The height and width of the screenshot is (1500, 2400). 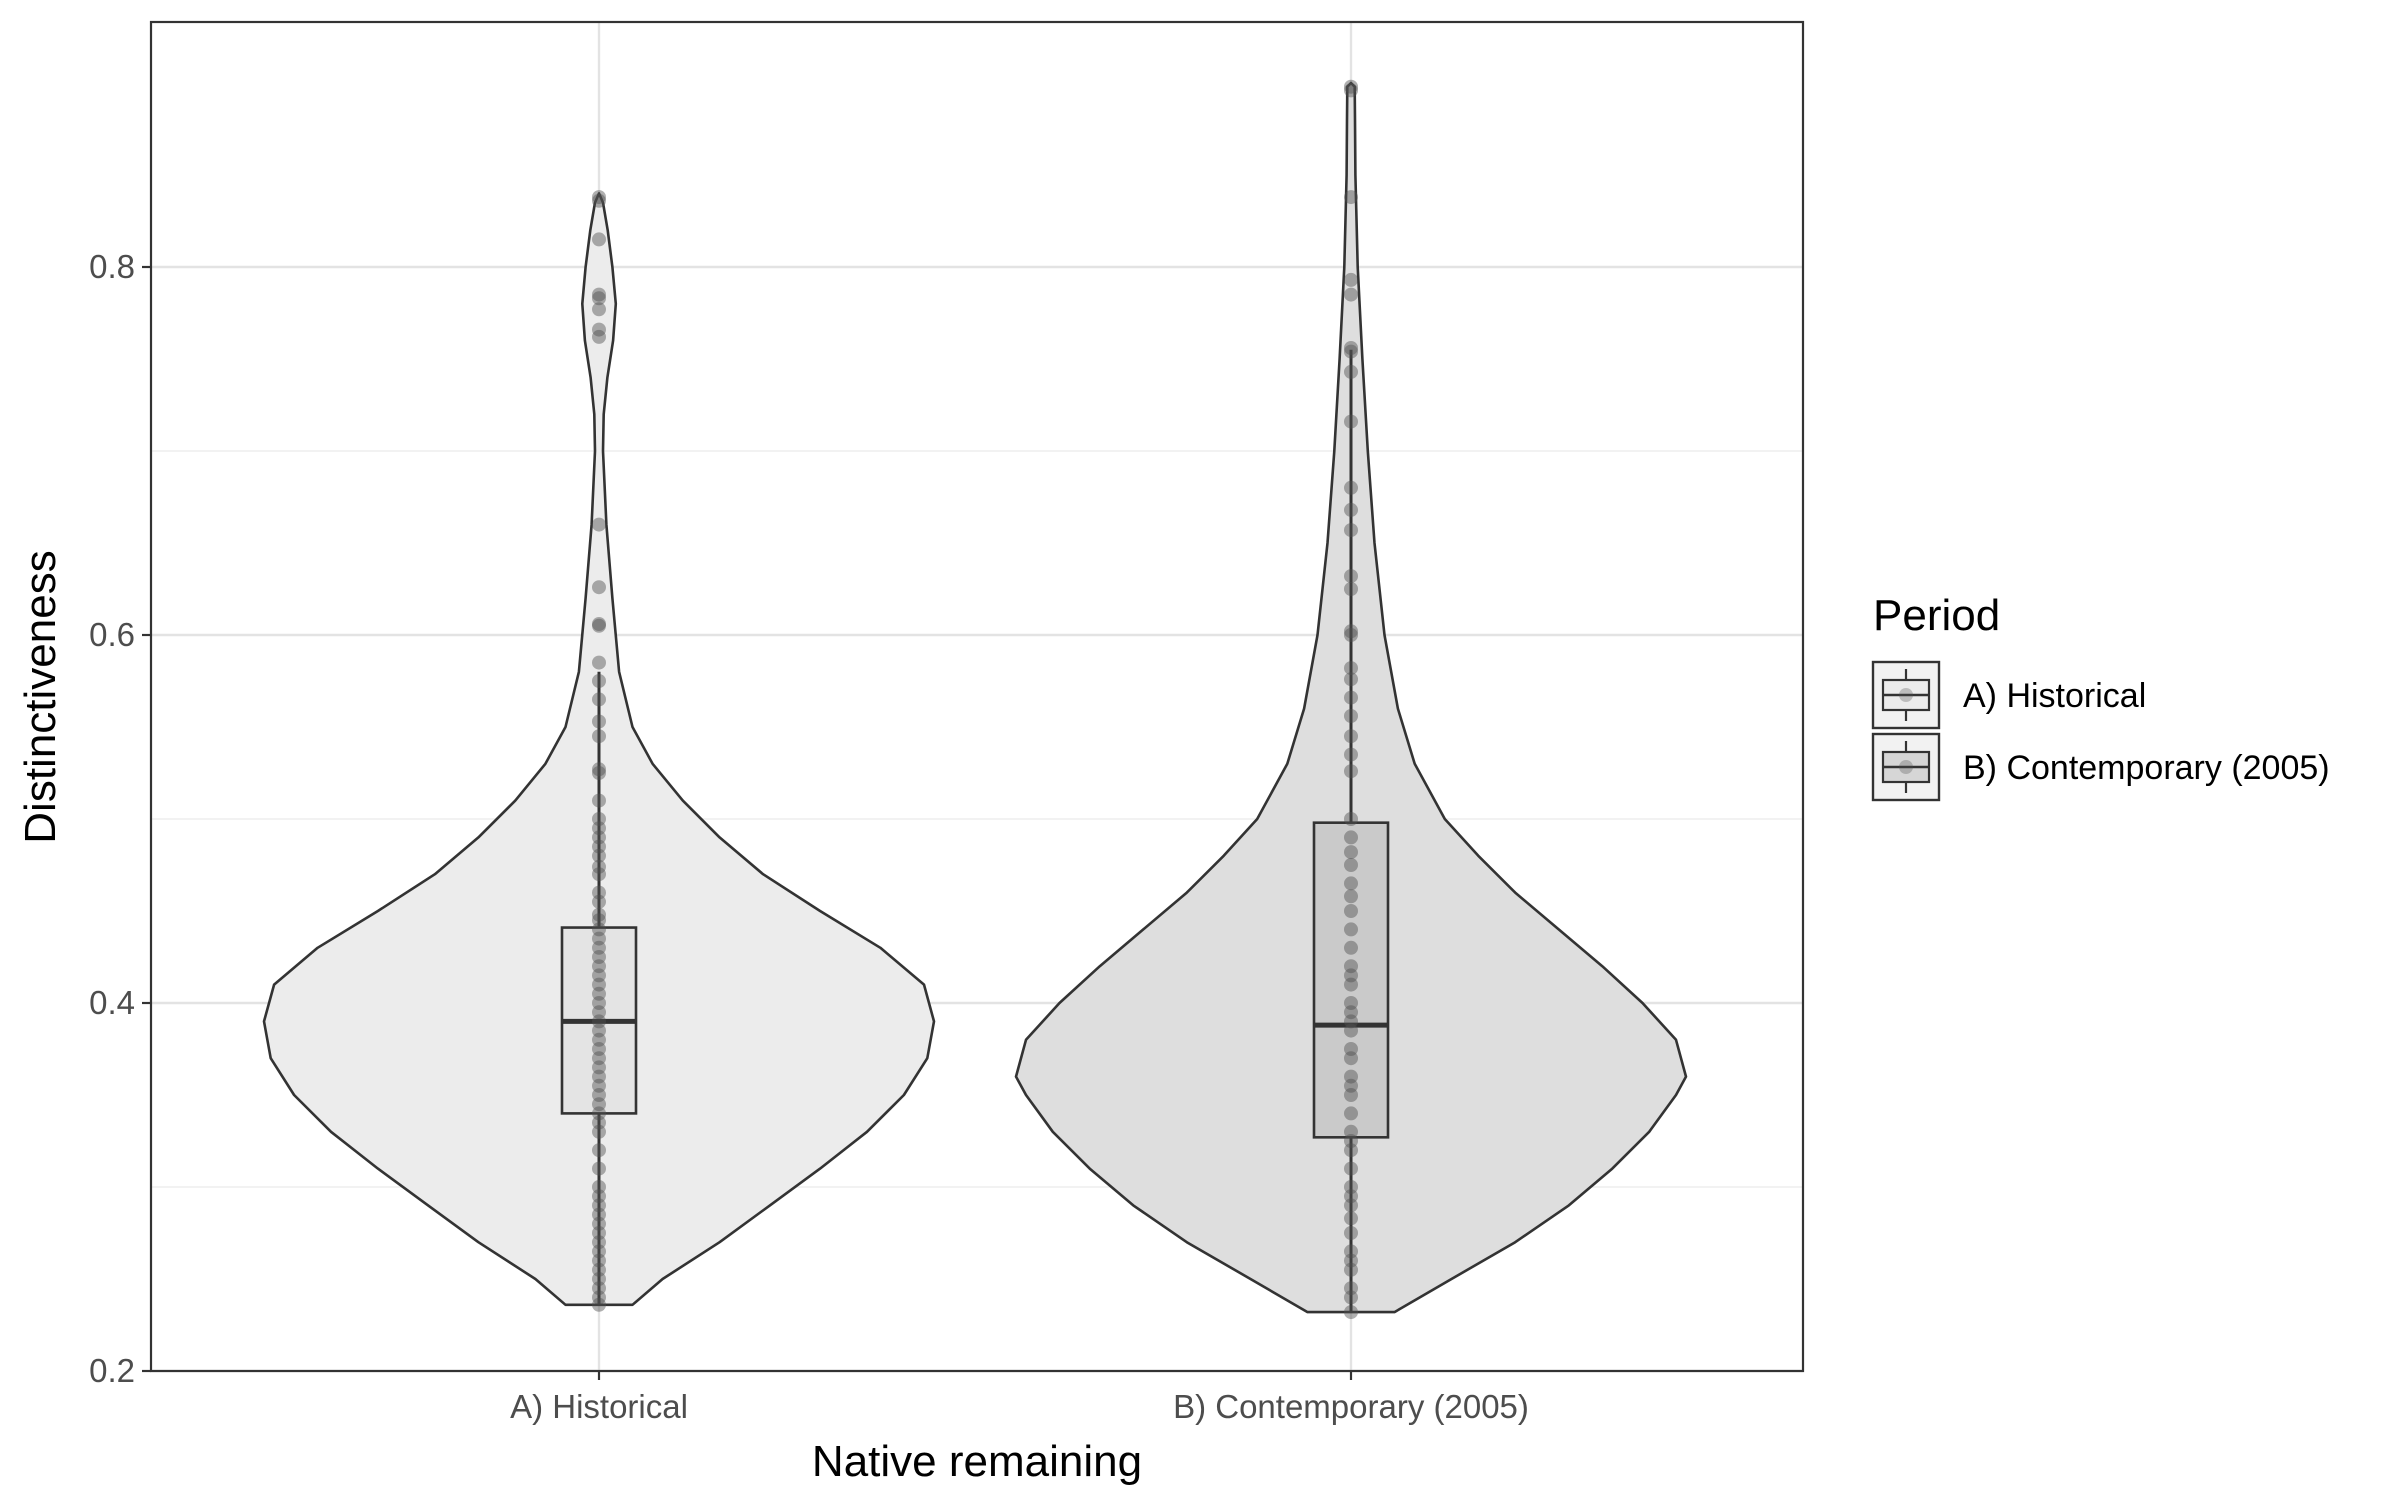 I want to click on y-tick-label: 0.2, so click(x=112, y=1370).